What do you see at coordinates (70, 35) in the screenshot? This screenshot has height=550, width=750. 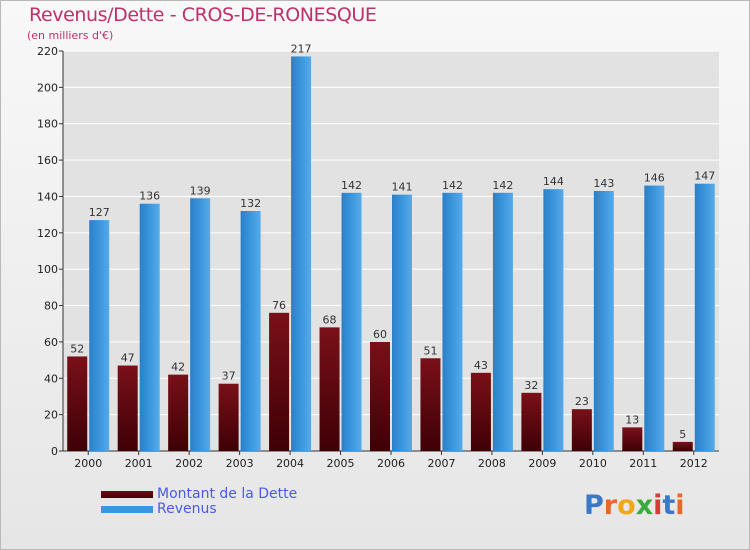 I see `chart-subtitle: (en milliers d'€)` at bounding box center [70, 35].